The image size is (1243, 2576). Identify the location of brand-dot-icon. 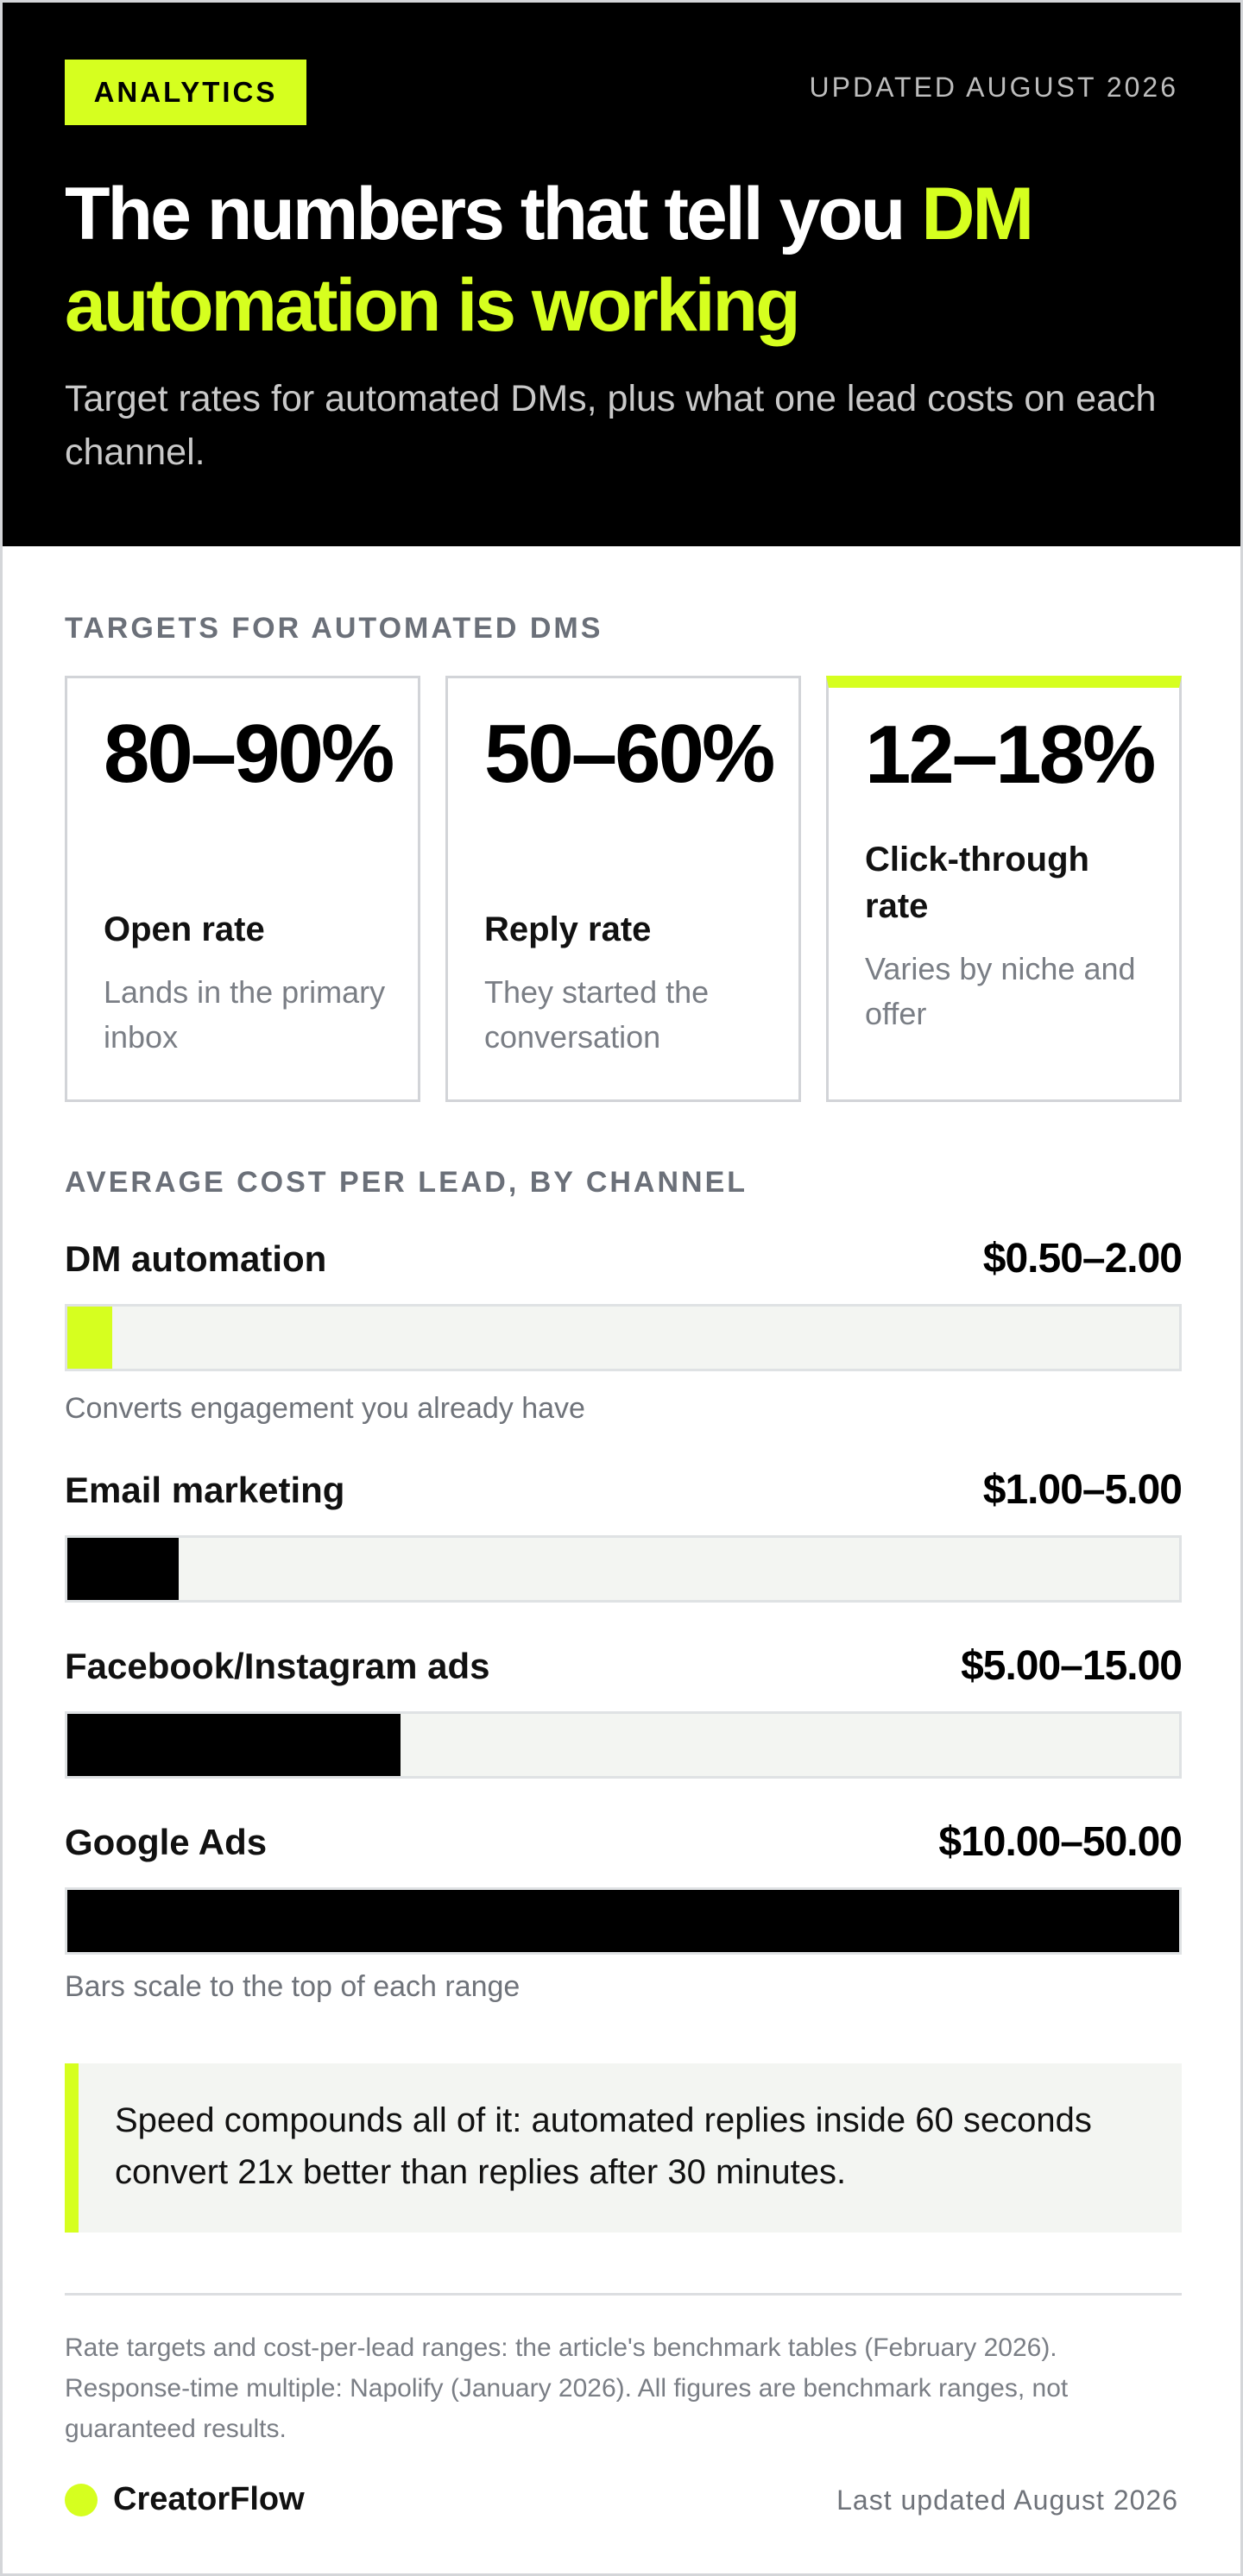
(82, 2500).